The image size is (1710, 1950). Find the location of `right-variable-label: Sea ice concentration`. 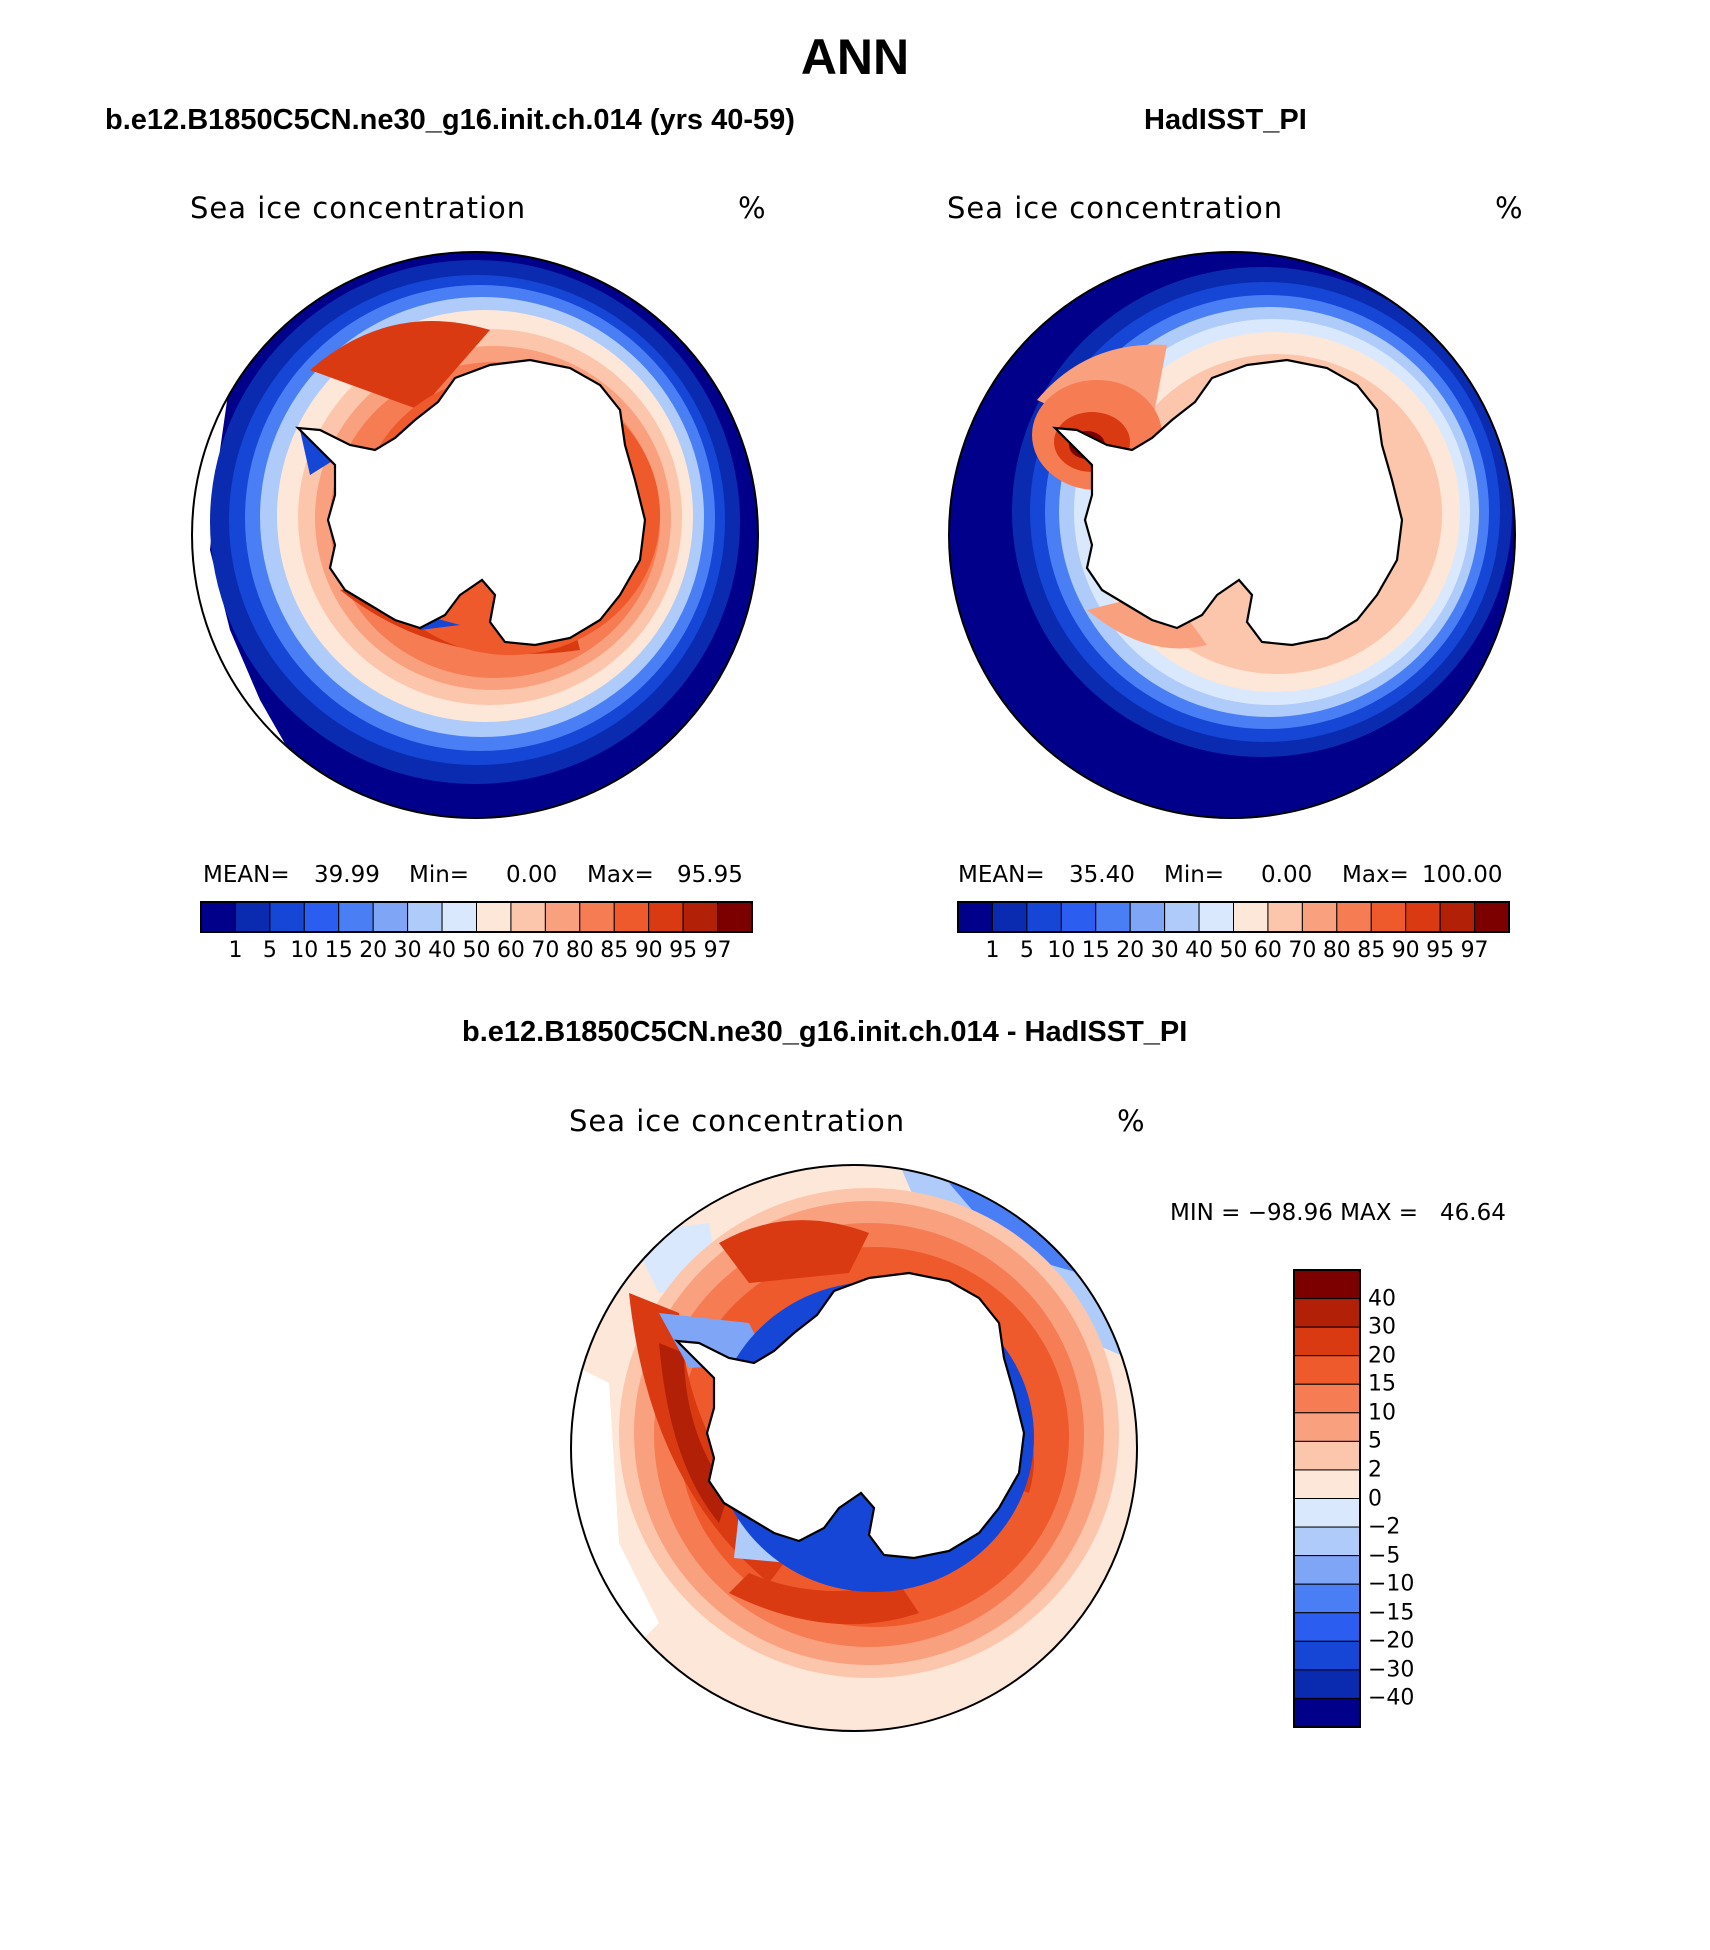

right-variable-label: Sea ice concentration is located at coordinates (1115, 208).